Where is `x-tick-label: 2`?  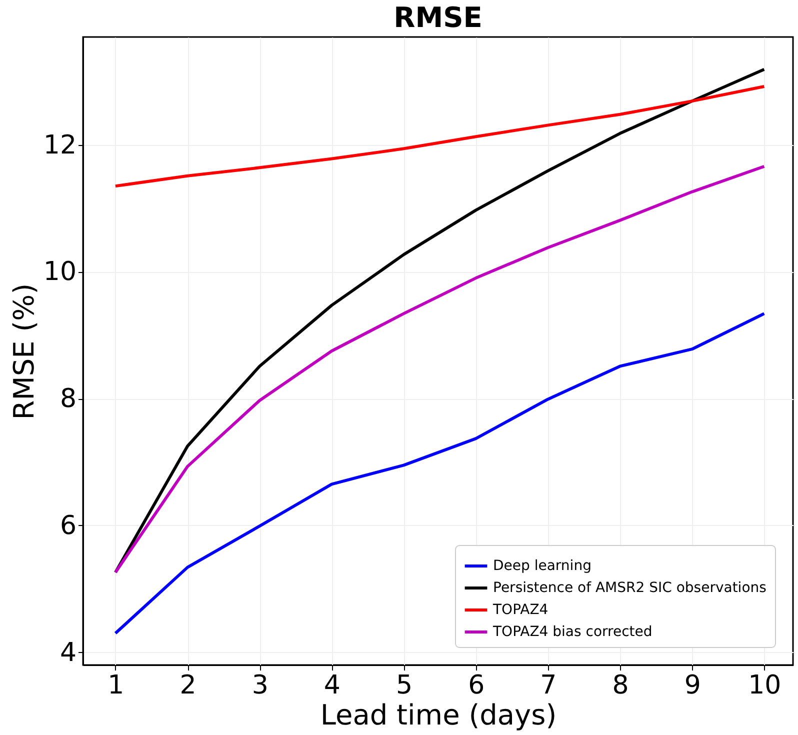 x-tick-label: 2 is located at coordinates (188, 685).